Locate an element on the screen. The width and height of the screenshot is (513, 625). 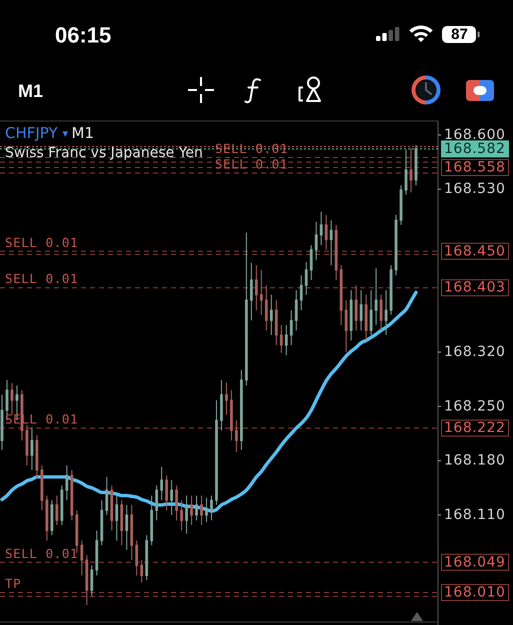
ref-line-label: 168.558 is located at coordinates (475, 168).